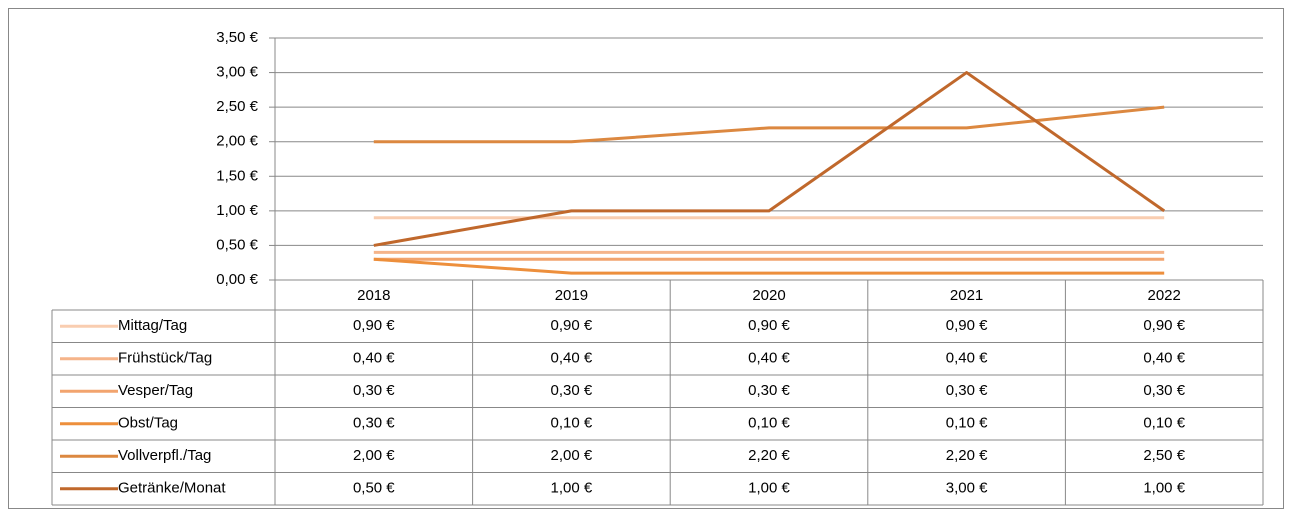 The image size is (1292, 520). Describe the element at coordinates (164, 455) in the screenshot. I see `legend-label: Vollverpfl./Tag` at that location.